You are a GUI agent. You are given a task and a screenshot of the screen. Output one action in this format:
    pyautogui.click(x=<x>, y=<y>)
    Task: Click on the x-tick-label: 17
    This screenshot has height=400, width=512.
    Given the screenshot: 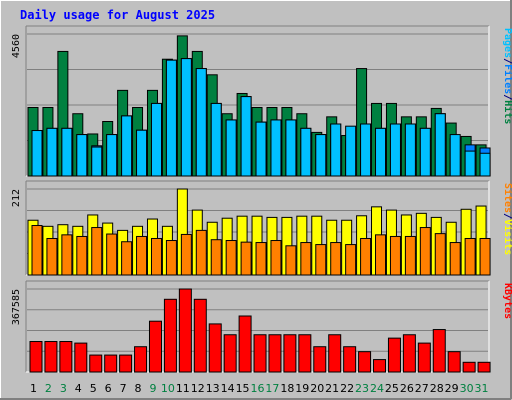 What is the action you would take?
    pyautogui.click(x=272, y=388)
    